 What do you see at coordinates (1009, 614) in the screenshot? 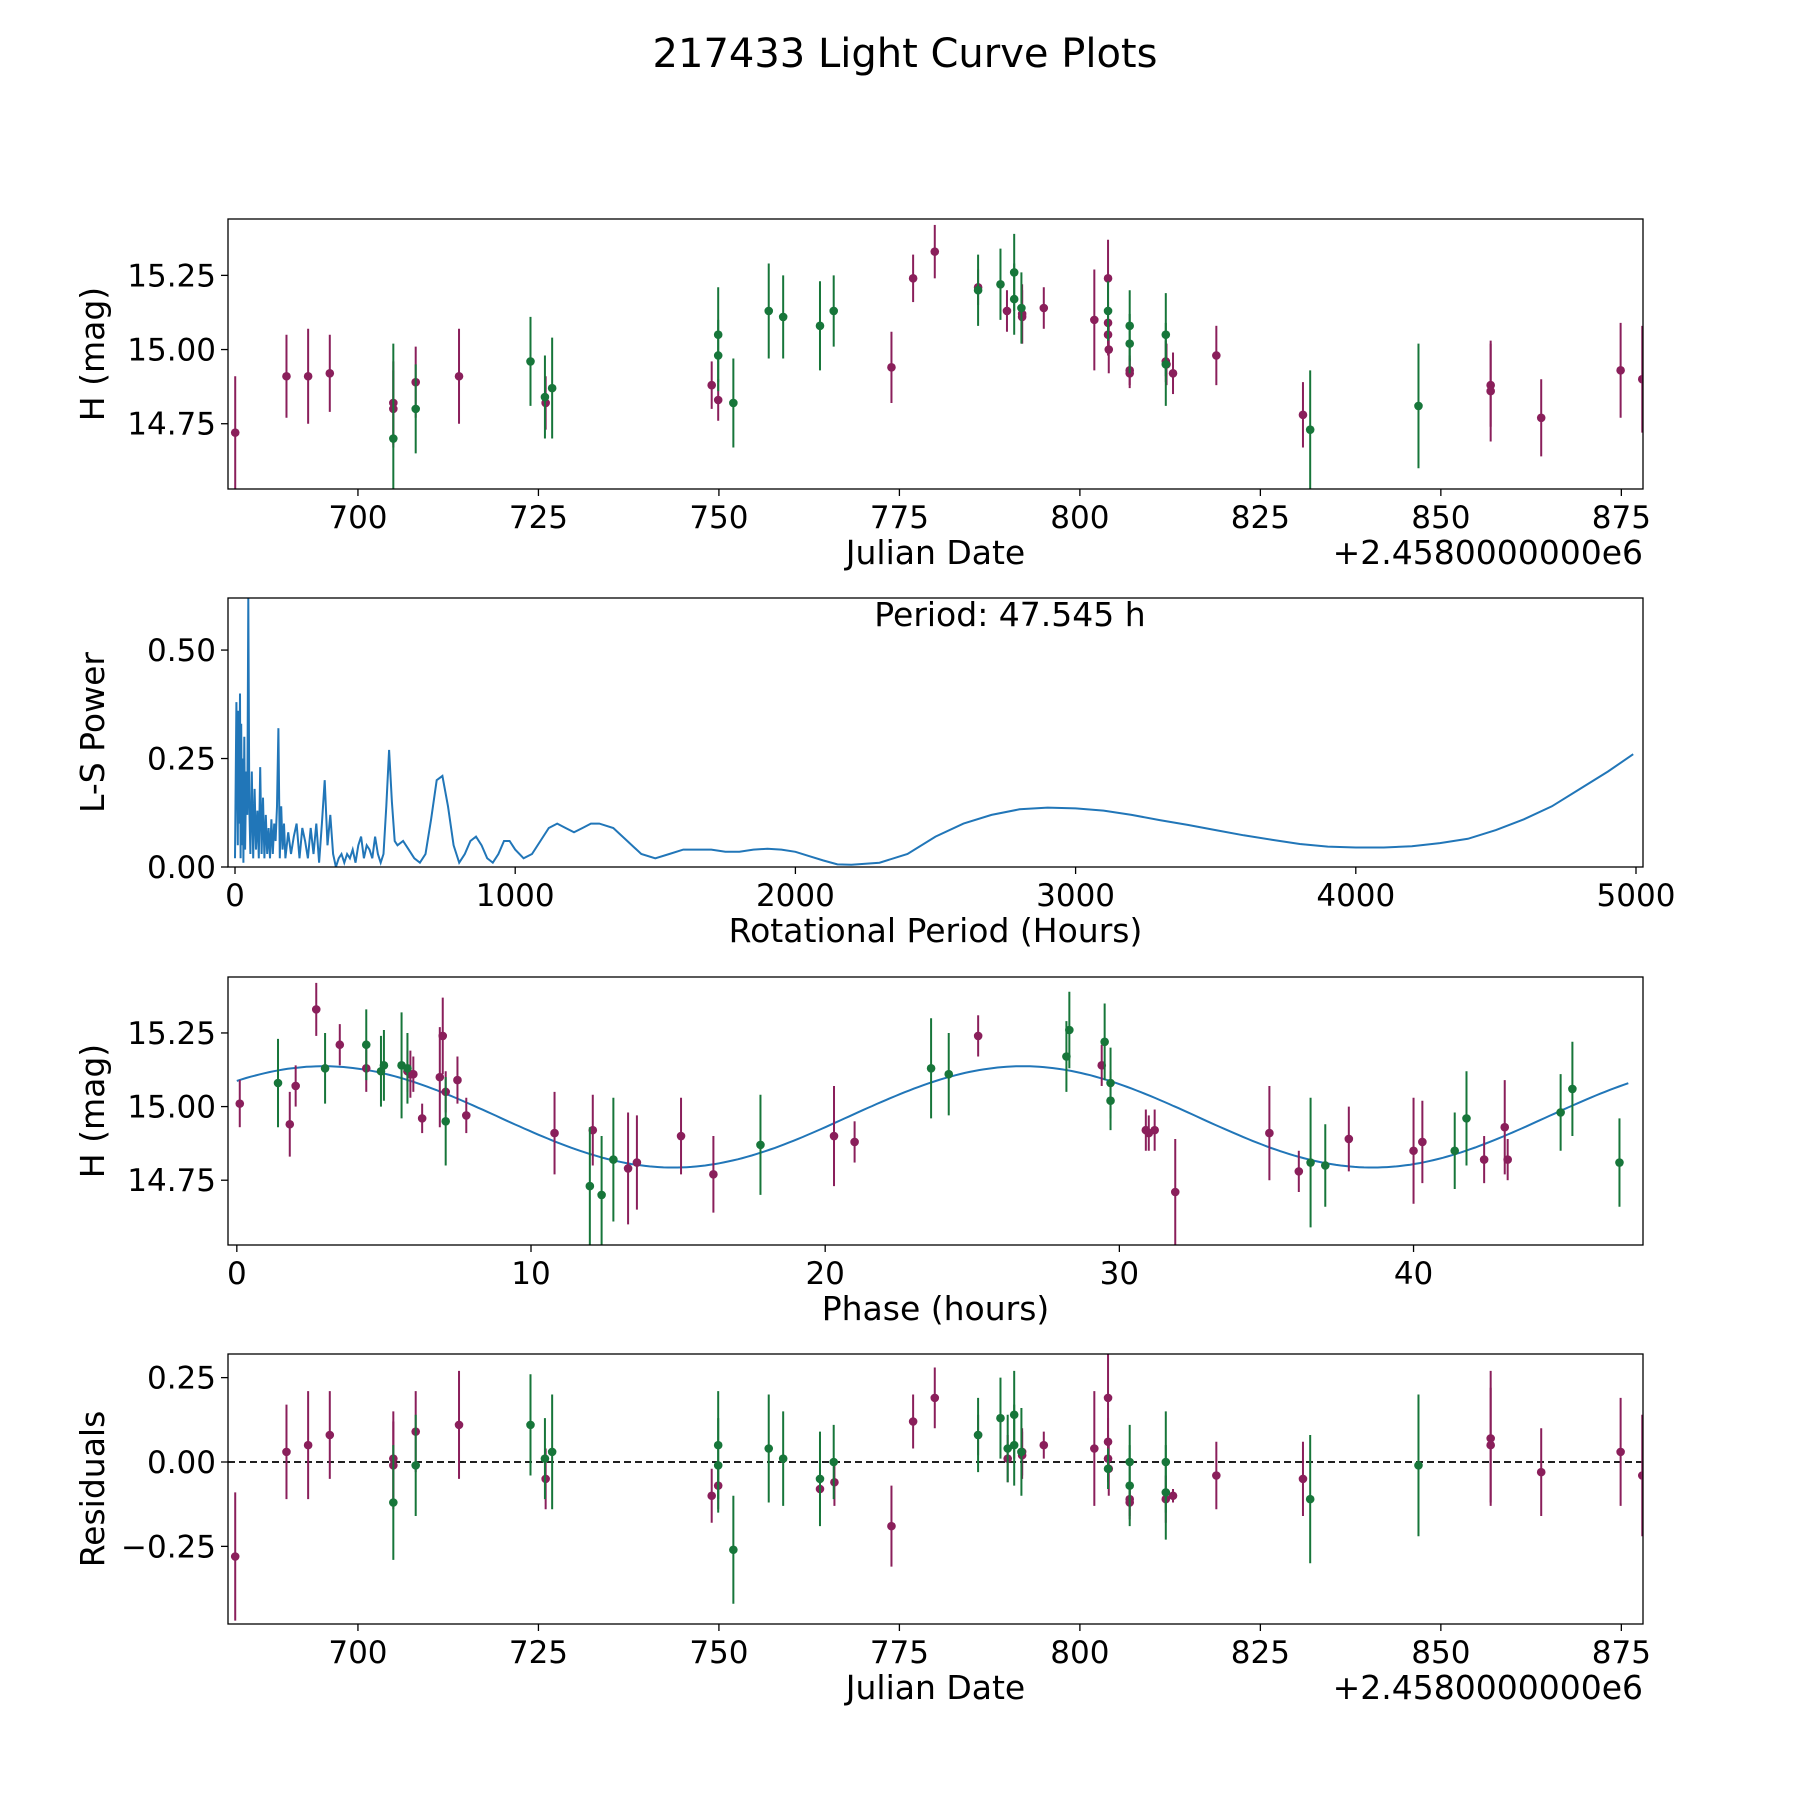
I see `period-annotation: Period: 47.545 h` at bounding box center [1009, 614].